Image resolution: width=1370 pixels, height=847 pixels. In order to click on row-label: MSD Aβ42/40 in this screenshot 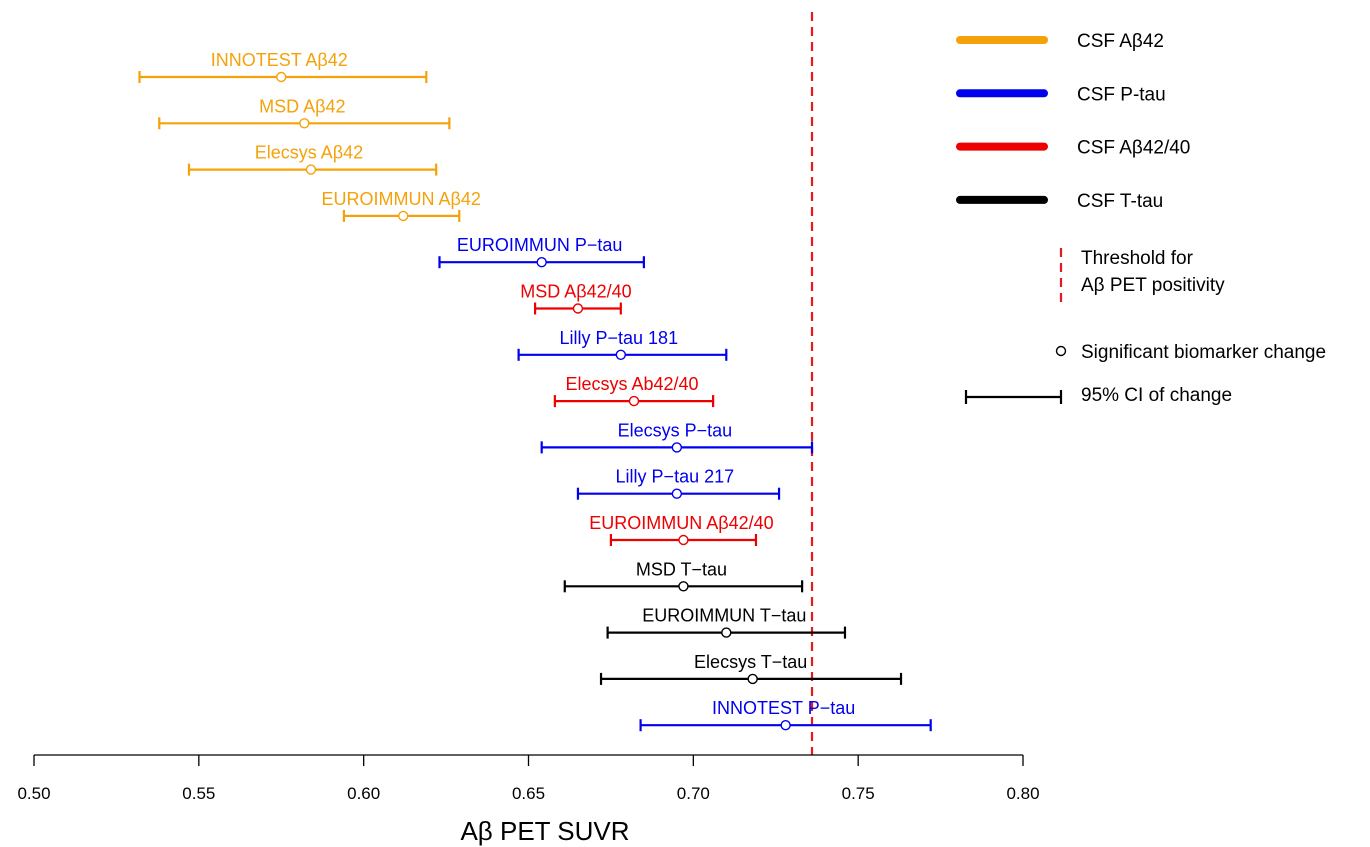, I will do `click(575, 292)`.